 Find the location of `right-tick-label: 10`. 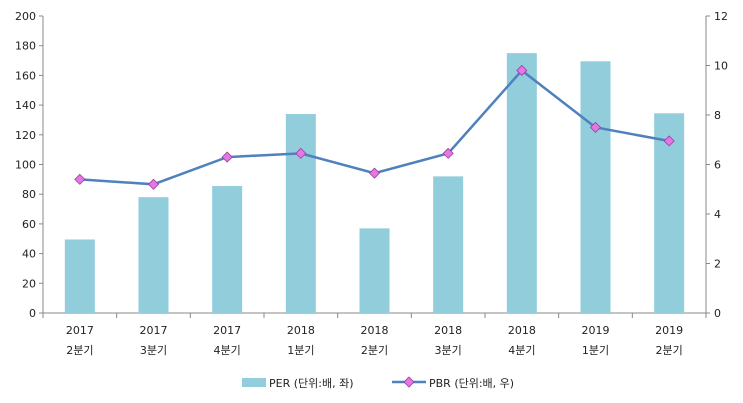

right-tick-label: 10 is located at coordinates (721, 66).